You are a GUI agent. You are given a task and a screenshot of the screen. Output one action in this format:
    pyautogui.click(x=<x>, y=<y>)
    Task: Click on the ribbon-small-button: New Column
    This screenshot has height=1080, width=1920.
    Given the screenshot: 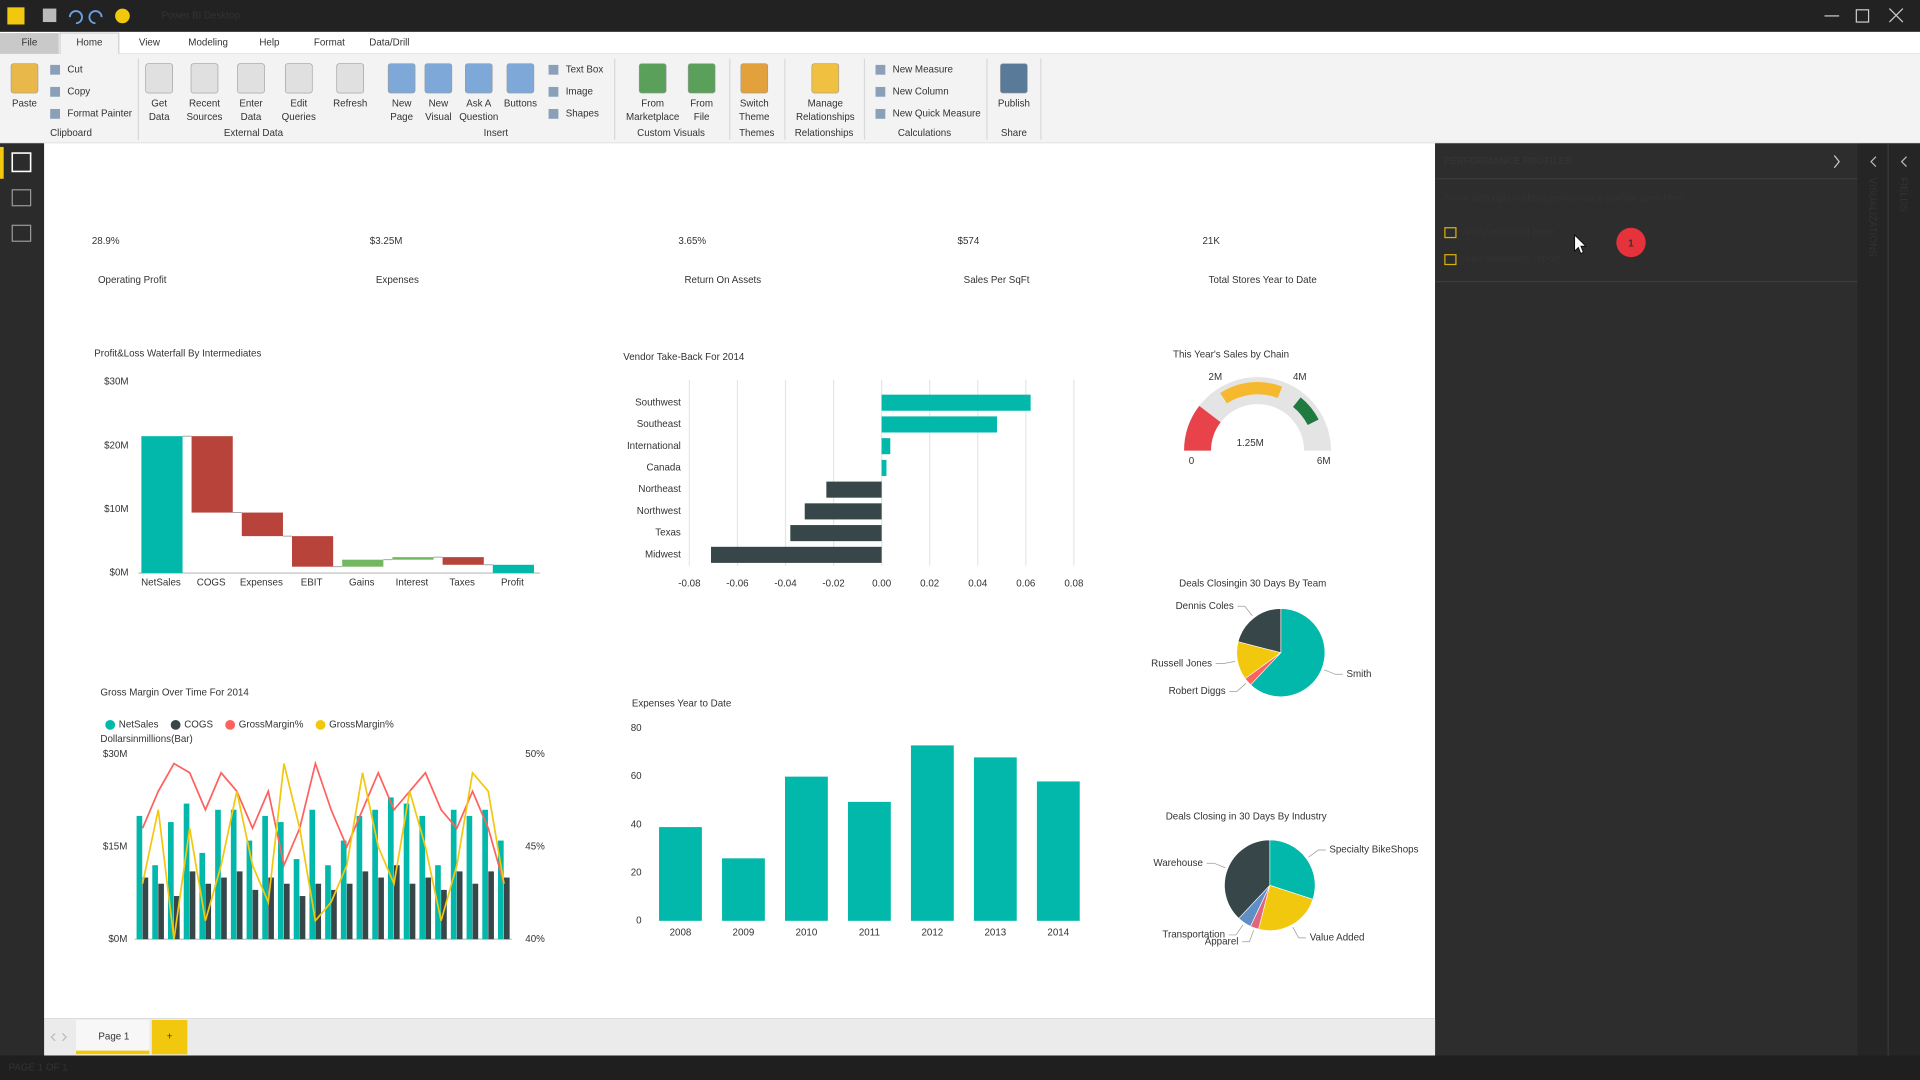 What is the action you would take?
    pyautogui.click(x=921, y=91)
    